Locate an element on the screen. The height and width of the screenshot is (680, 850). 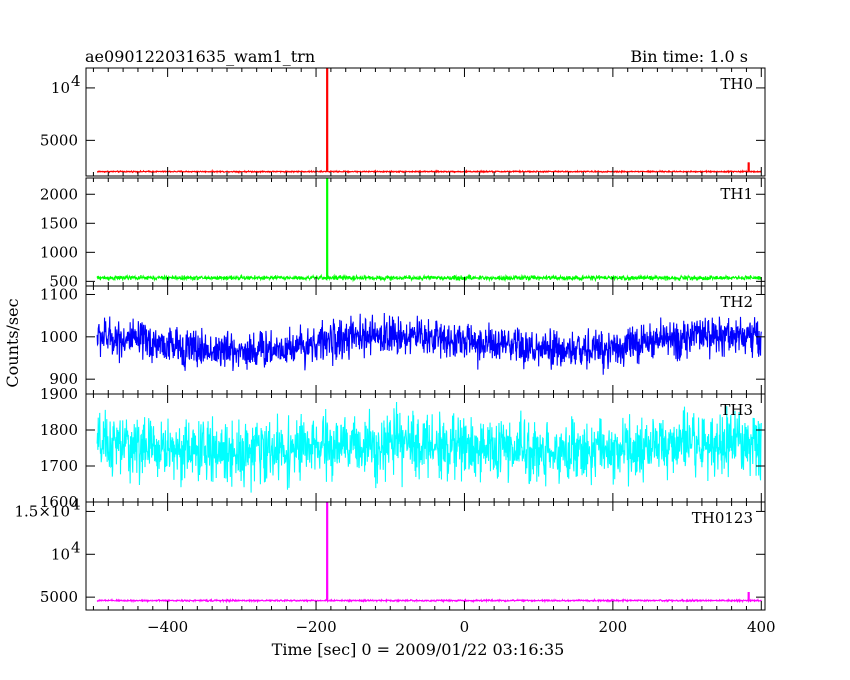
x-tick-label: −400 is located at coordinates (167, 627).